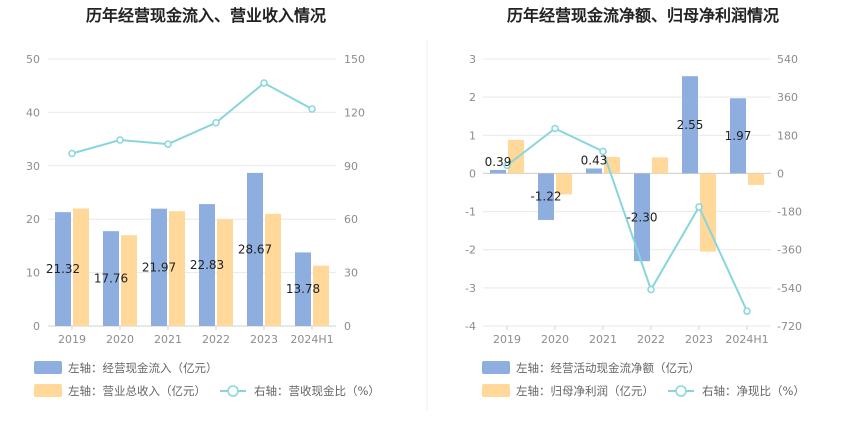 The width and height of the screenshot is (850, 437). Describe the element at coordinates (470, 288) in the screenshot. I see `left-tick-label: -3` at that location.